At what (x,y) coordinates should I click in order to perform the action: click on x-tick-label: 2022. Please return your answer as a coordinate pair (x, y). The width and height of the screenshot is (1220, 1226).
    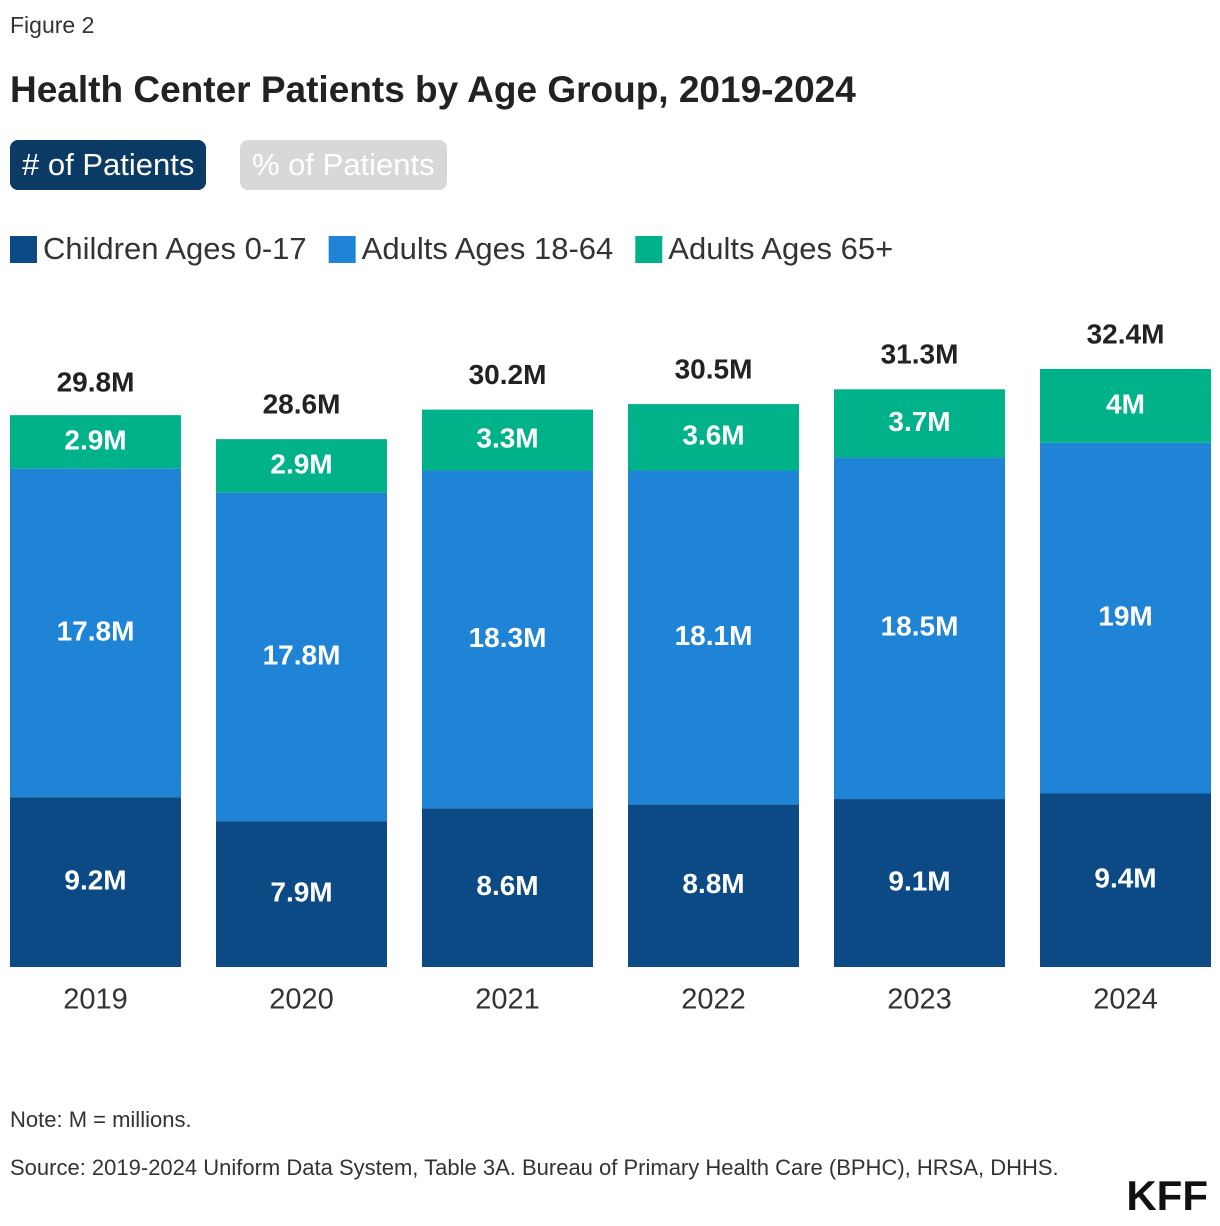
    Looking at the image, I should click on (713, 1000).